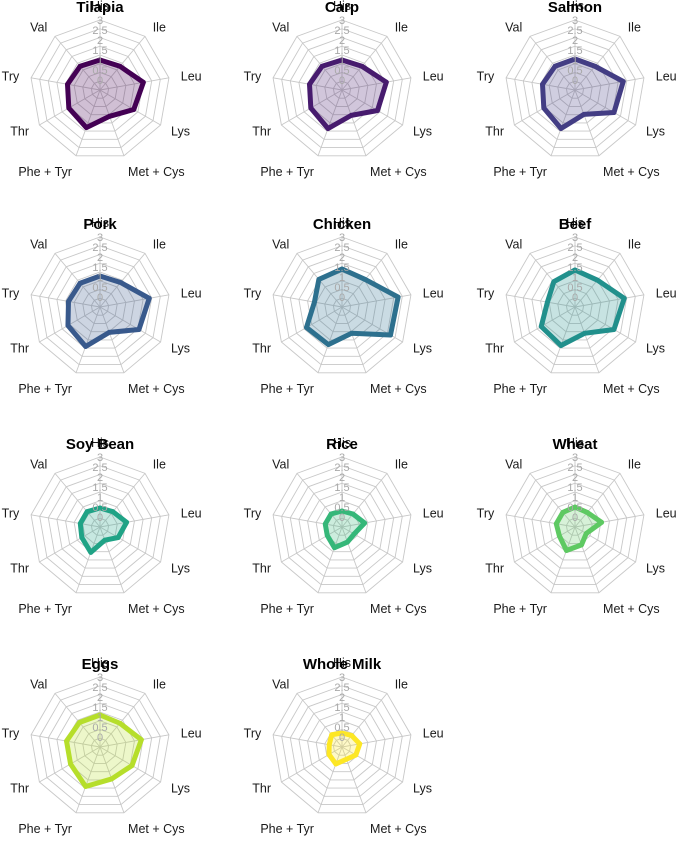 Image resolution: width=685 pixels, height=860 pixels. I want to click on series-polygon-wheat, so click(579, 528).